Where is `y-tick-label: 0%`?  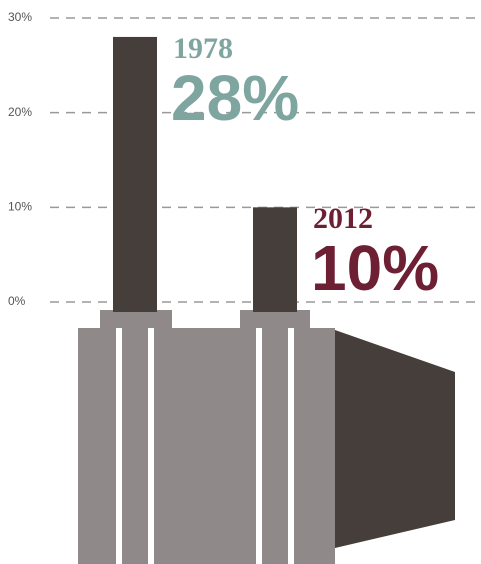 y-tick-label: 0% is located at coordinates (17, 301).